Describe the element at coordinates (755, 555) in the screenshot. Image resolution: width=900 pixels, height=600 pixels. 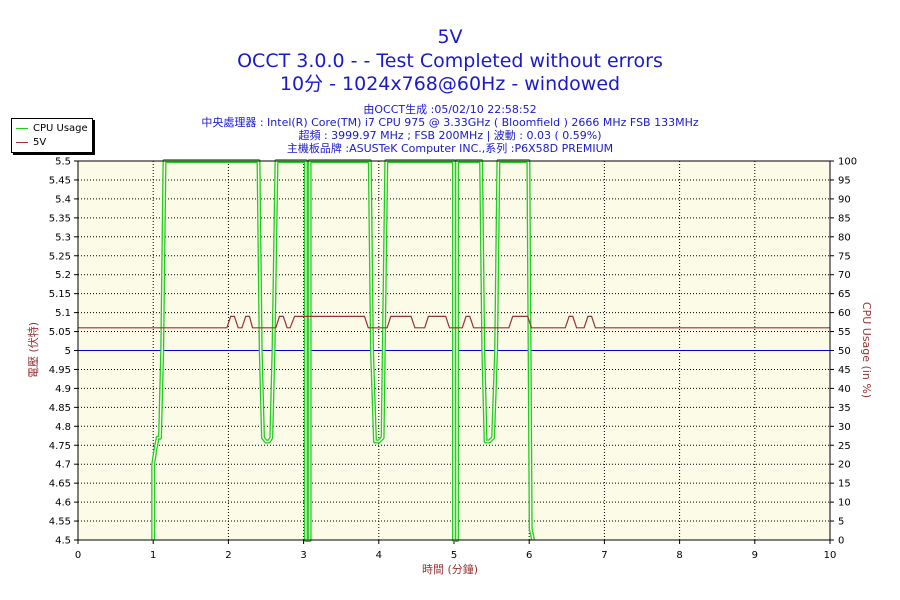
I see `x-tick-label: 9` at that location.